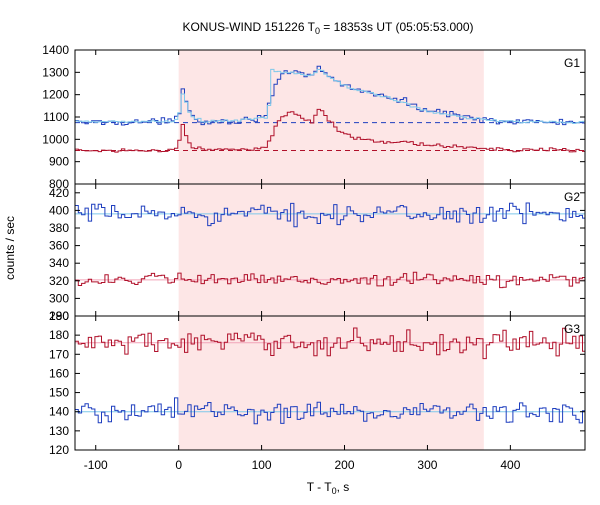 This screenshot has width=600, height=505. I want to click on x-tick-label: -100, so click(96, 465).